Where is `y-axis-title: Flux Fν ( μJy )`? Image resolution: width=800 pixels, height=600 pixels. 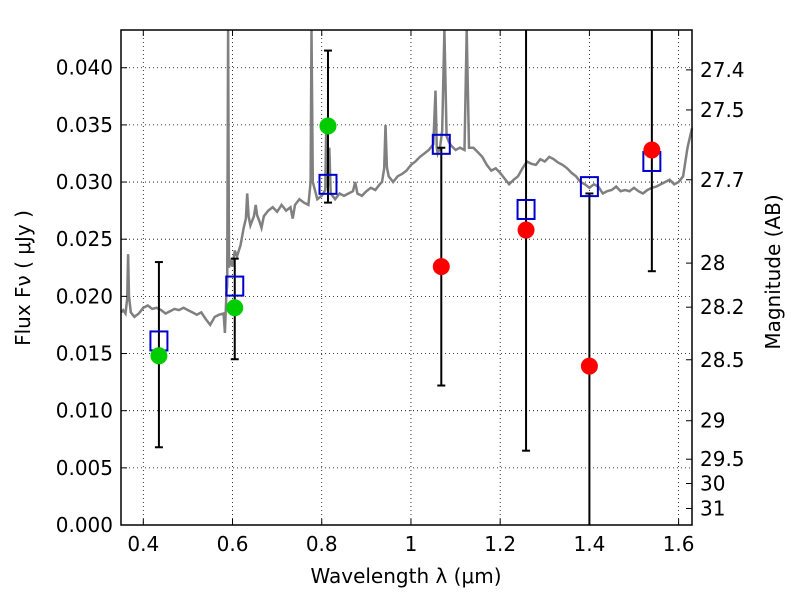
y-axis-title: Flux Fν ( μJy ) is located at coordinates (23, 278).